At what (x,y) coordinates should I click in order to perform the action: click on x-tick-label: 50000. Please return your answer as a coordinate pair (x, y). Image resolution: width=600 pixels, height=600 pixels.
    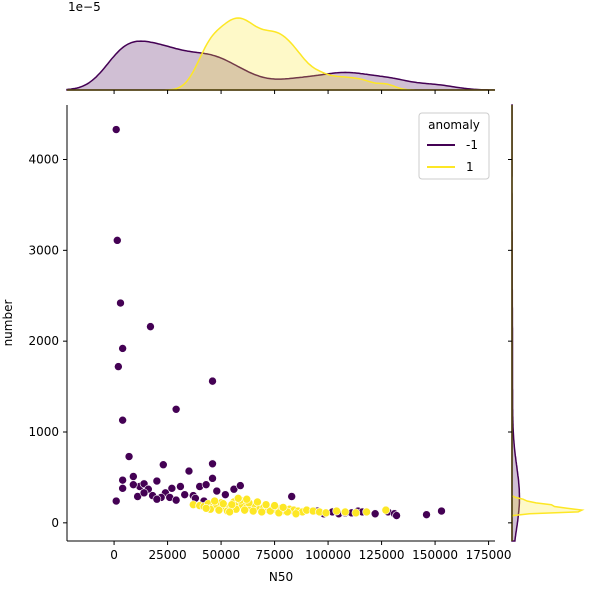
    Looking at the image, I should click on (221, 555).